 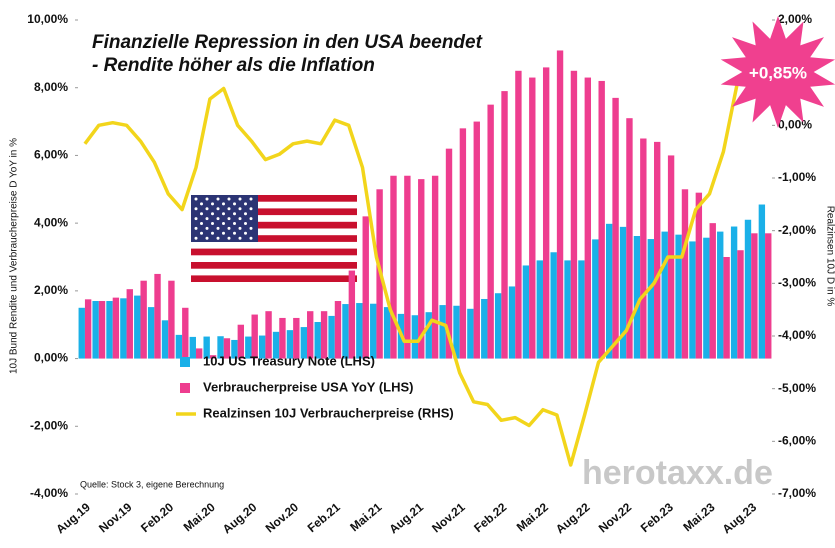 I want to click on y2-tick-label: -5,00%, so click(x=797, y=388).